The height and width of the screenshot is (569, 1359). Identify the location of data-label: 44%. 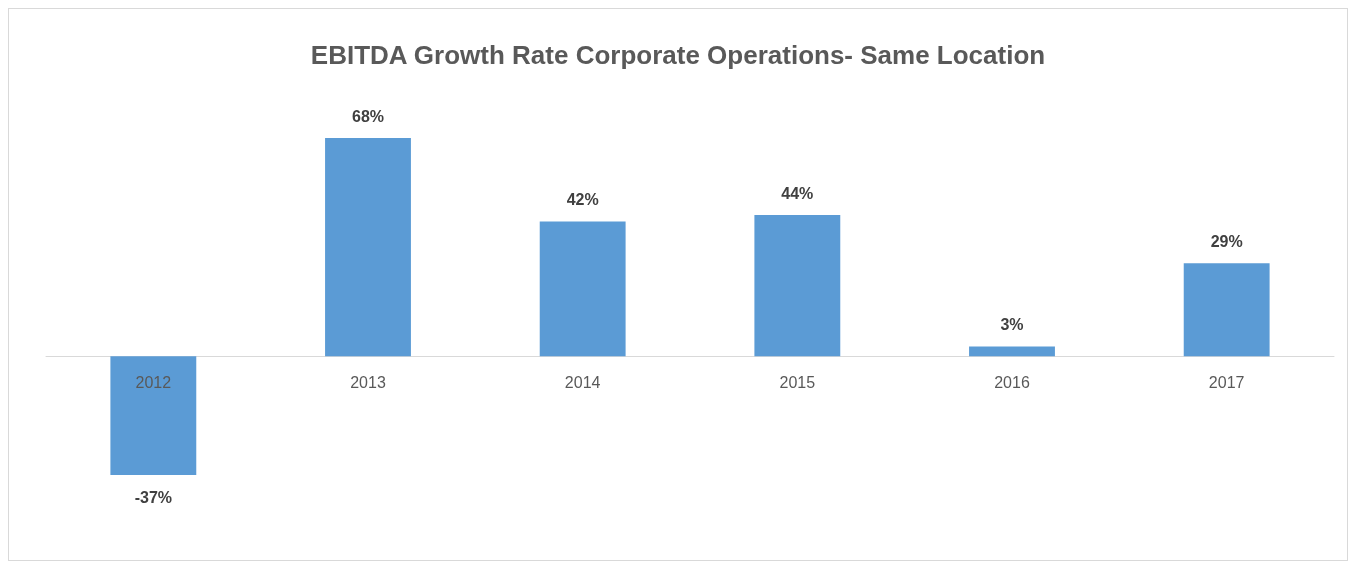
(797, 193).